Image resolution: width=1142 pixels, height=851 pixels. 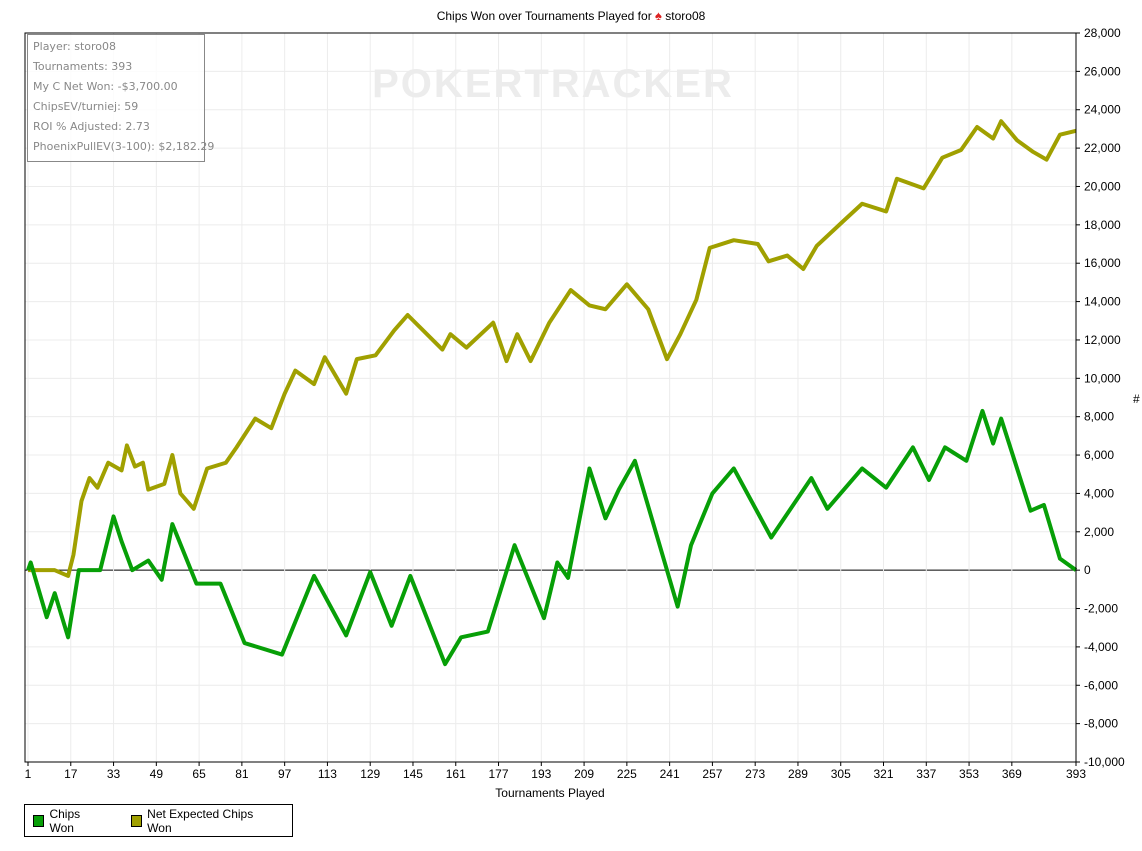 What do you see at coordinates (86, 106) in the screenshot?
I see `info-chipsev: ChipsEV/turniej: 59` at bounding box center [86, 106].